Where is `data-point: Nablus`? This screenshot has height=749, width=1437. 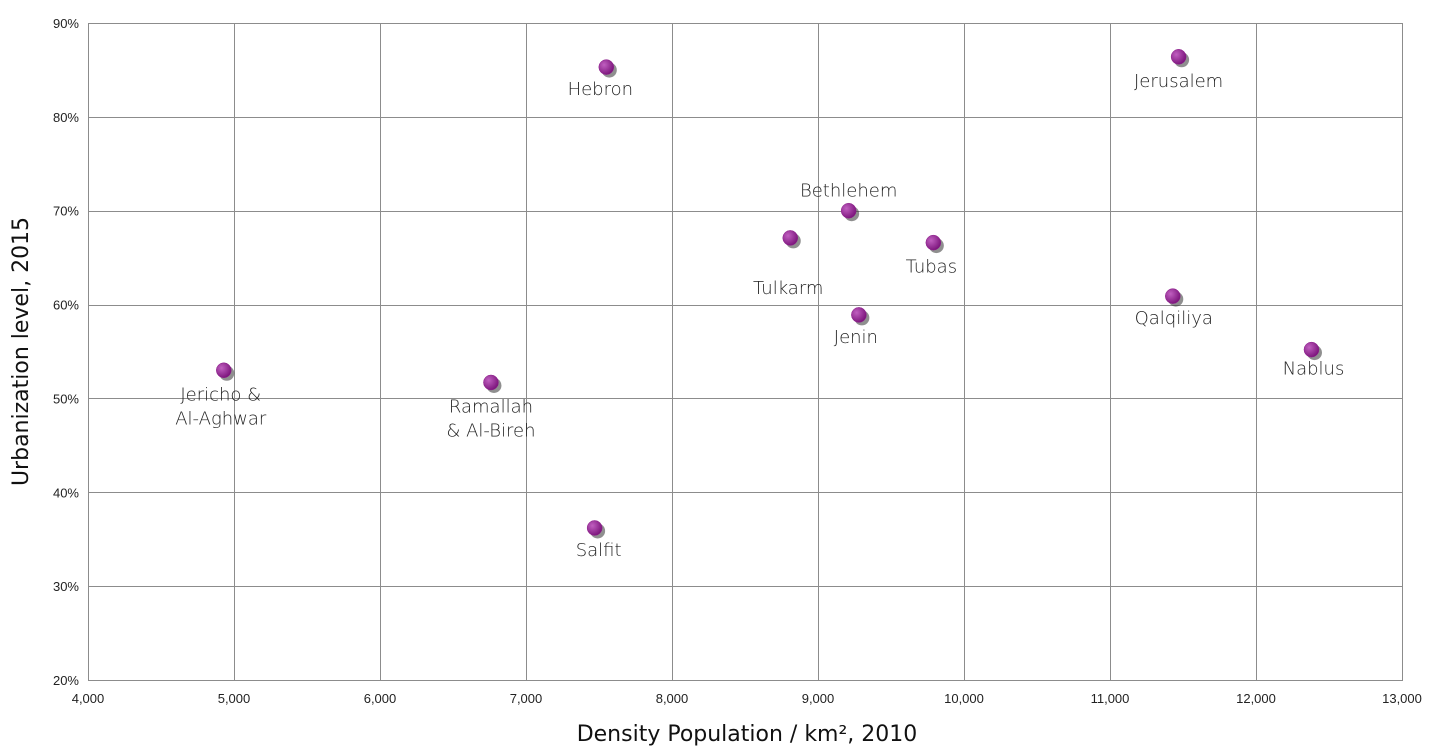
data-point: Nablus is located at coordinates (1314, 360).